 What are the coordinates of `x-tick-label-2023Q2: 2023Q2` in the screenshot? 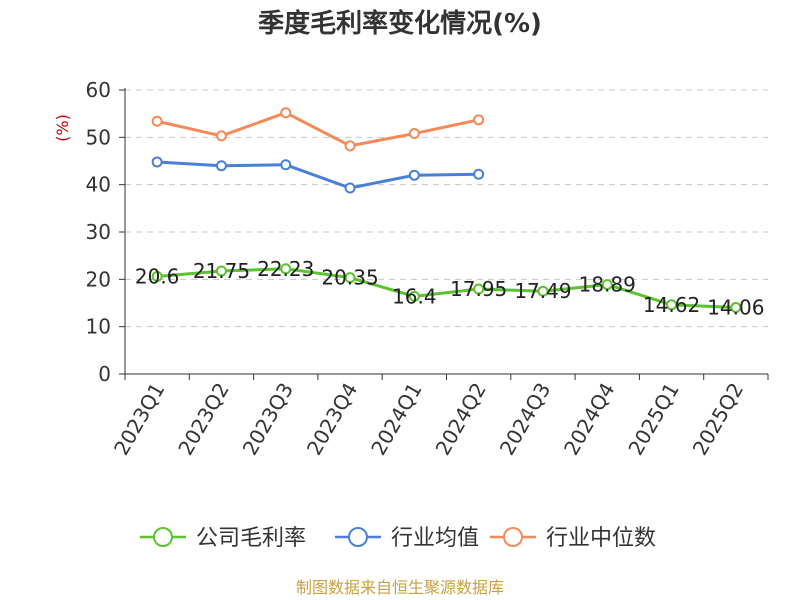 It's located at (203, 419).